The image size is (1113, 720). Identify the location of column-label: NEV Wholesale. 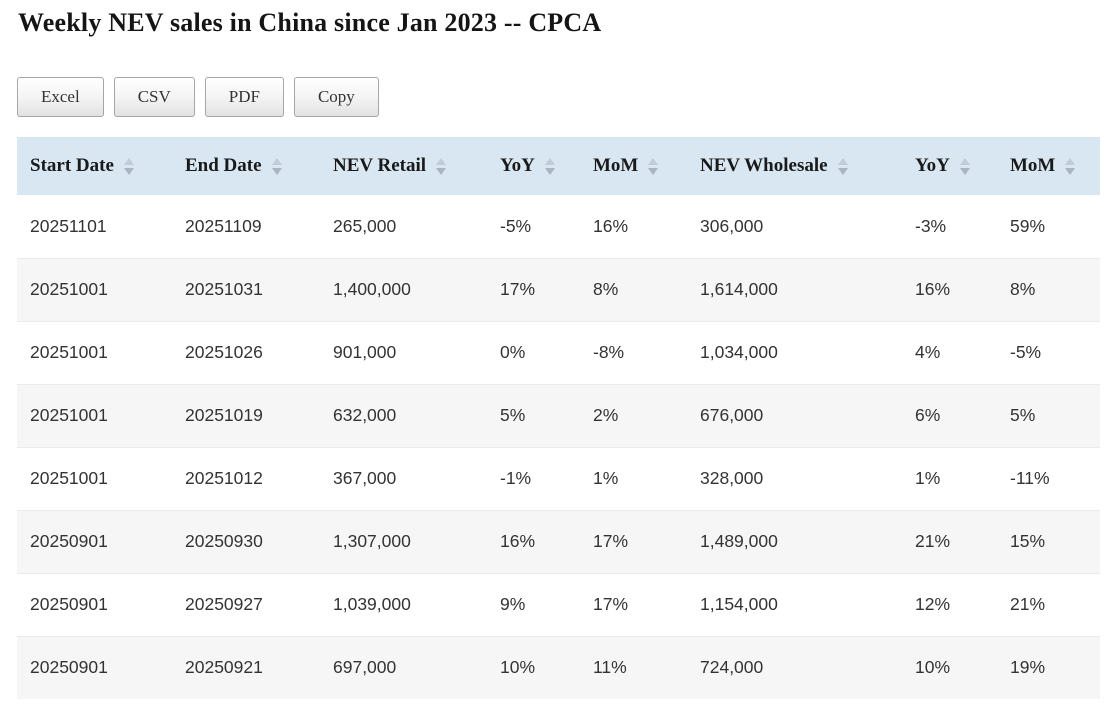
(764, 166).